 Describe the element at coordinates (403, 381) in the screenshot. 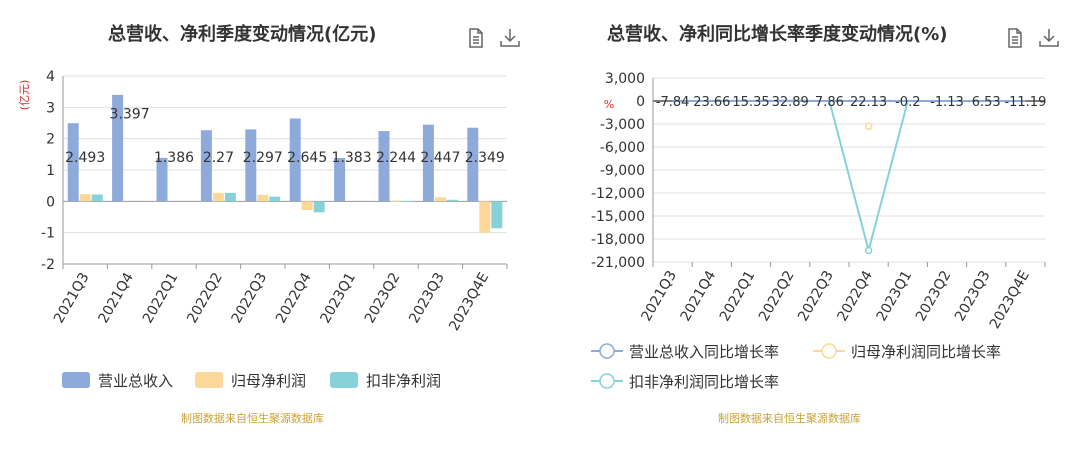

I see `legend-label: 扣非净利润` at that location.